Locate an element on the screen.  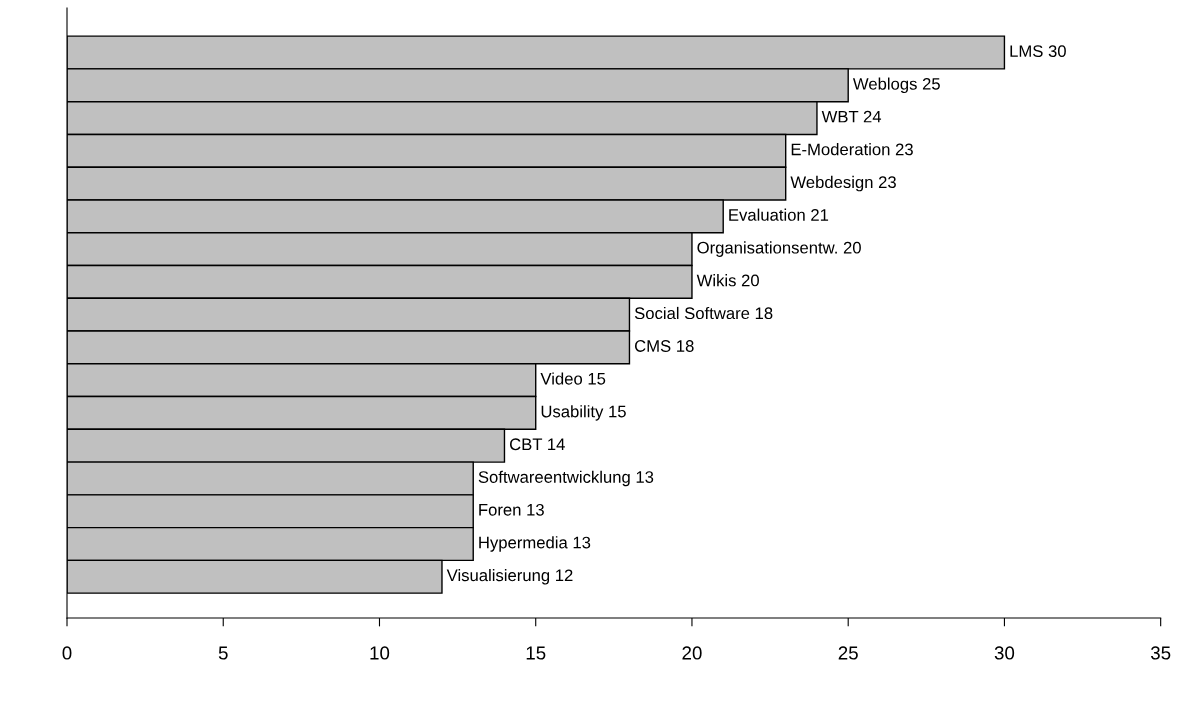
data-label: CMS 18 is located at coordinates (664, 346).